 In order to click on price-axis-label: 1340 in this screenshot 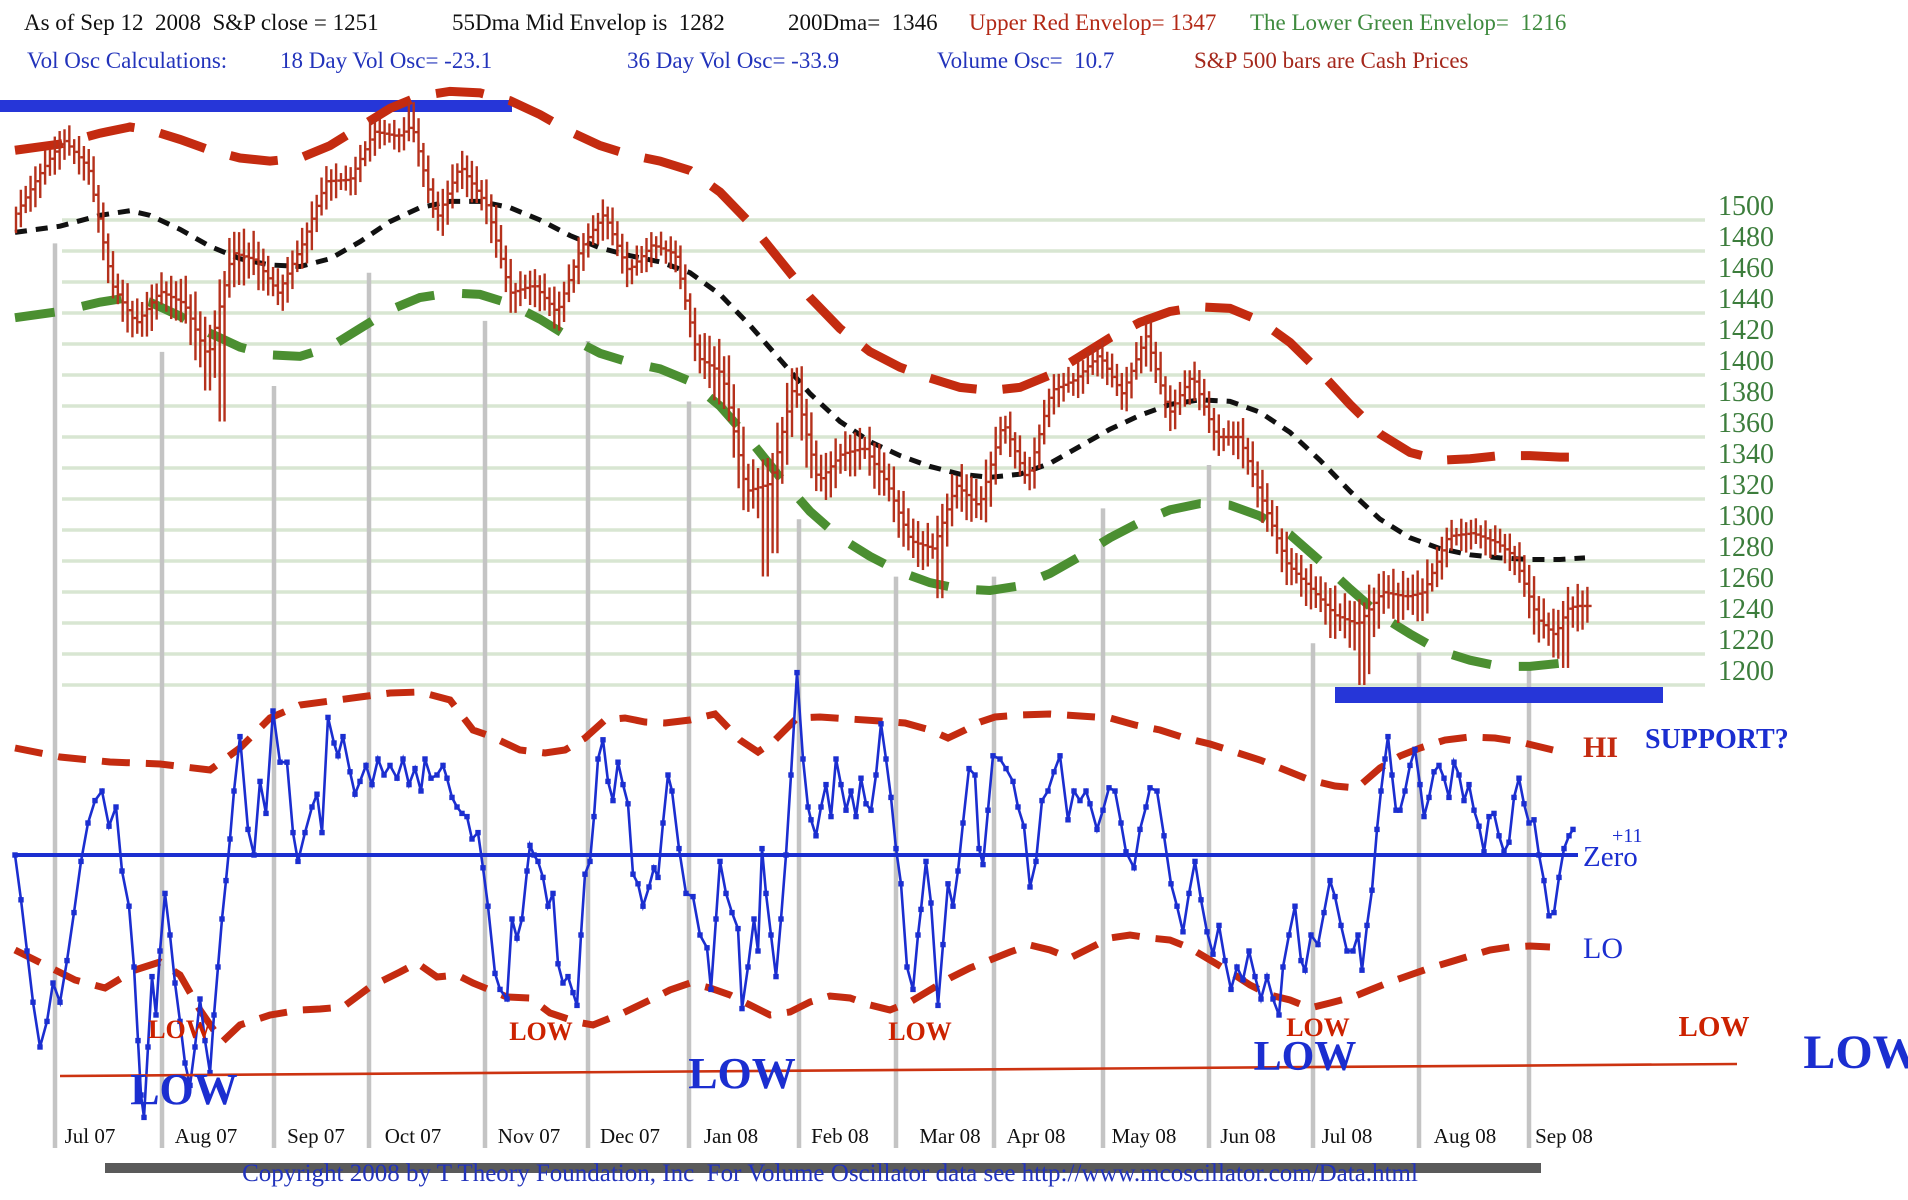, I will do `click(1746, 454)`.